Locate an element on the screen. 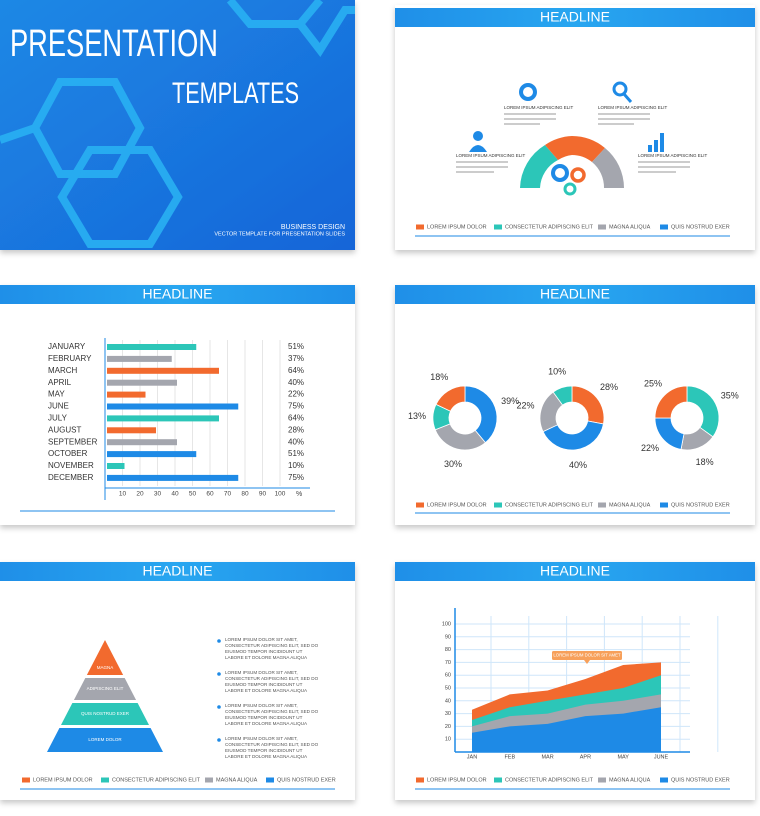 The image size is (760, 816). hexagon-pattern is located at coordinates (177, 124).